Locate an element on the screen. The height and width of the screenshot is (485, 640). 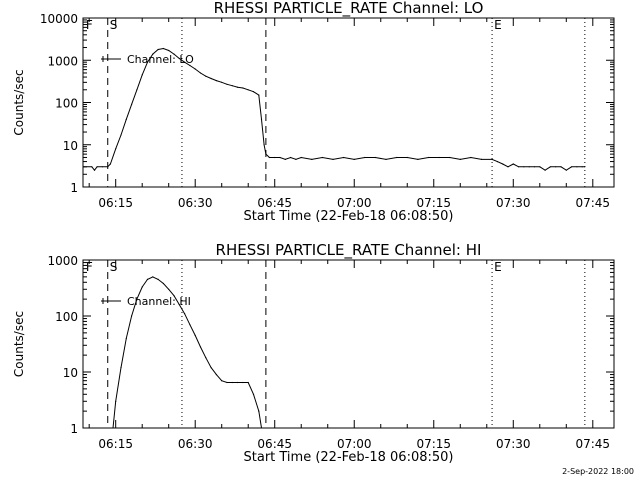
x-tick-label: 06:45 is located at coordinates (274, 444).